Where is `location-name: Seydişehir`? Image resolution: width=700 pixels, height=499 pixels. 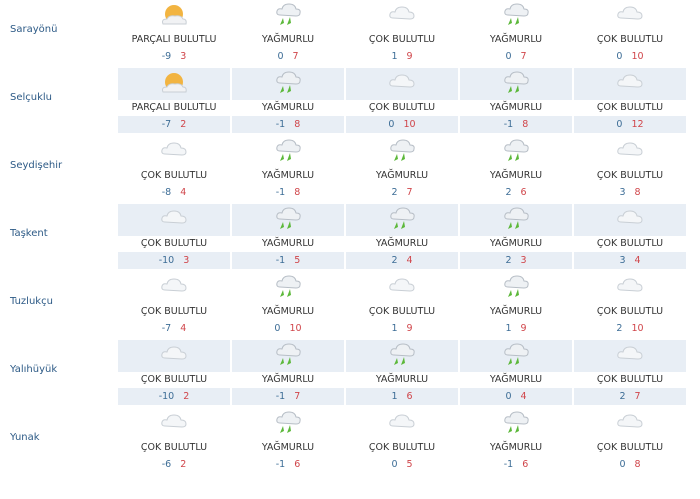
location-name: Seydişehir is located at coordinates (36, 165).